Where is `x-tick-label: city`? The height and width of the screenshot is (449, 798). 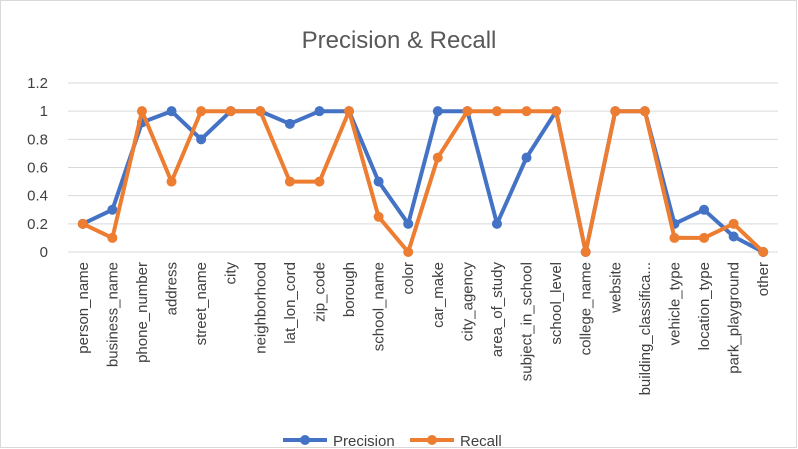
x-tick-label: city is located at coordinates (231, 273).